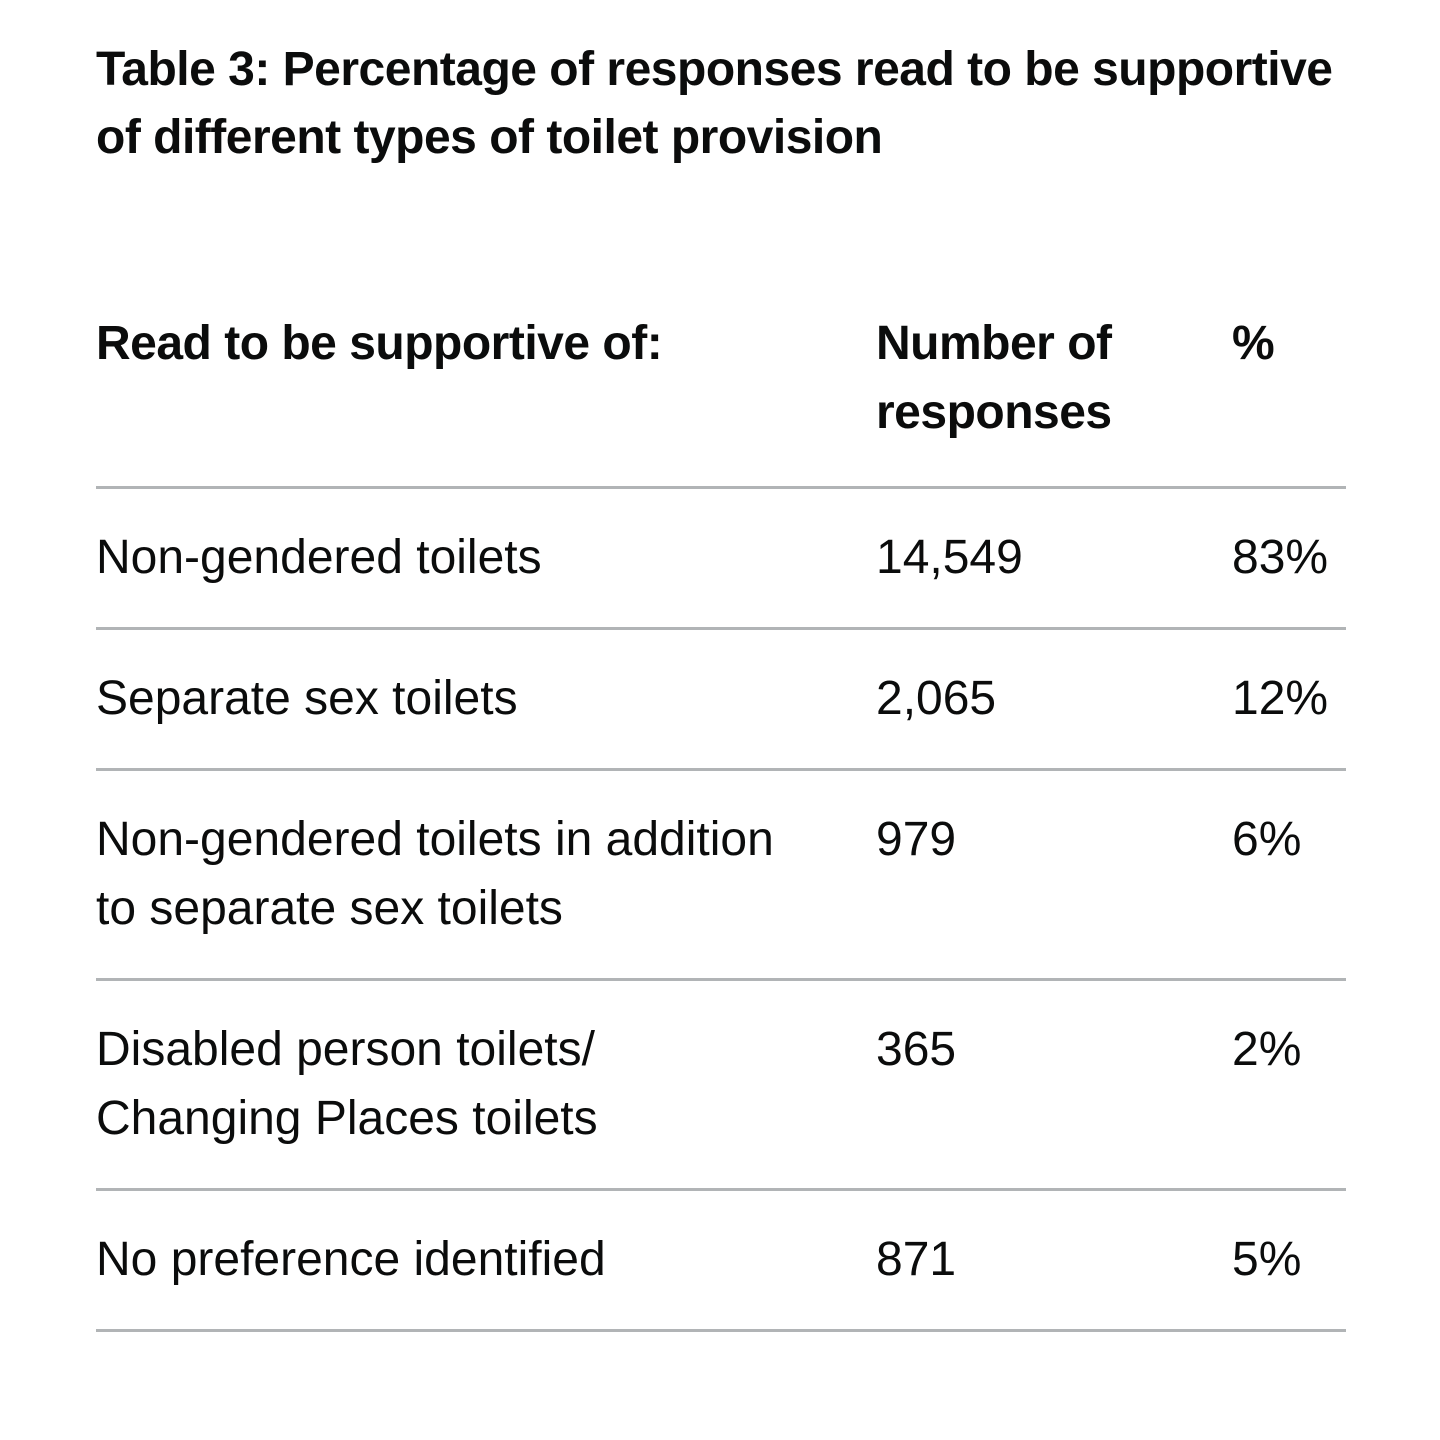  What do you see at coordinates (486, 699) in the screenshot?
I see `row-type: Separate sex toilets` at bounding box center [486, 699].